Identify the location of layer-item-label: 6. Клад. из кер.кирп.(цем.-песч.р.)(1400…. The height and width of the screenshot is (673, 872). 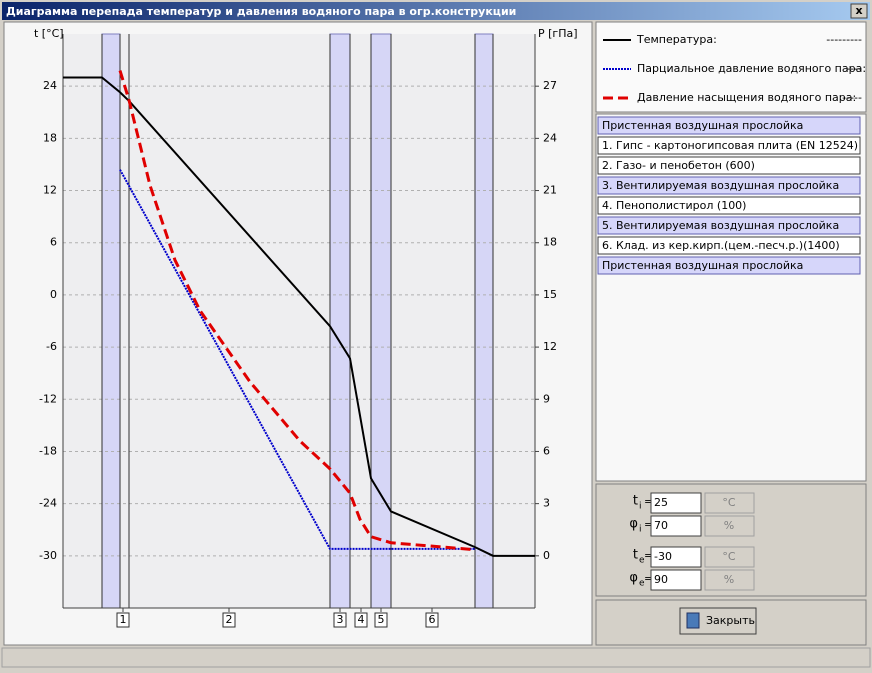
(721, 245).